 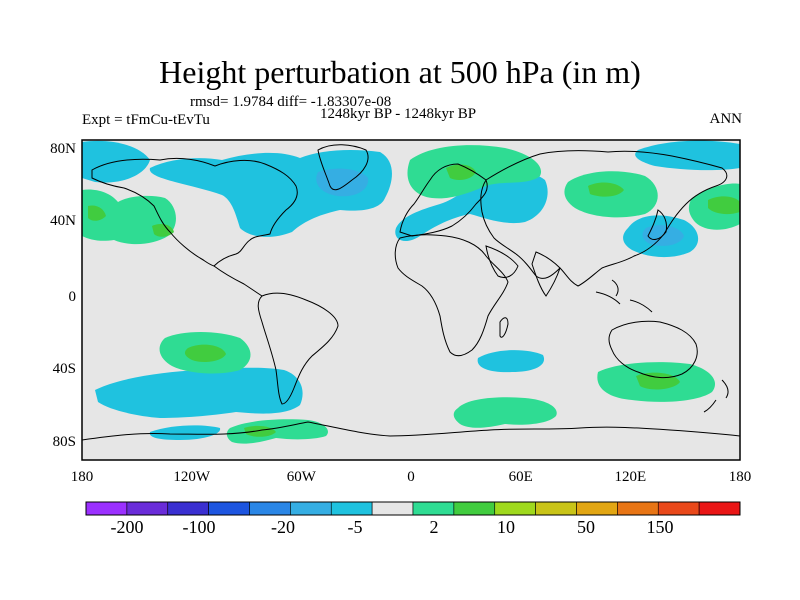 I want to click on latitude-tick-label: 40S, so click(x=64, y=369).